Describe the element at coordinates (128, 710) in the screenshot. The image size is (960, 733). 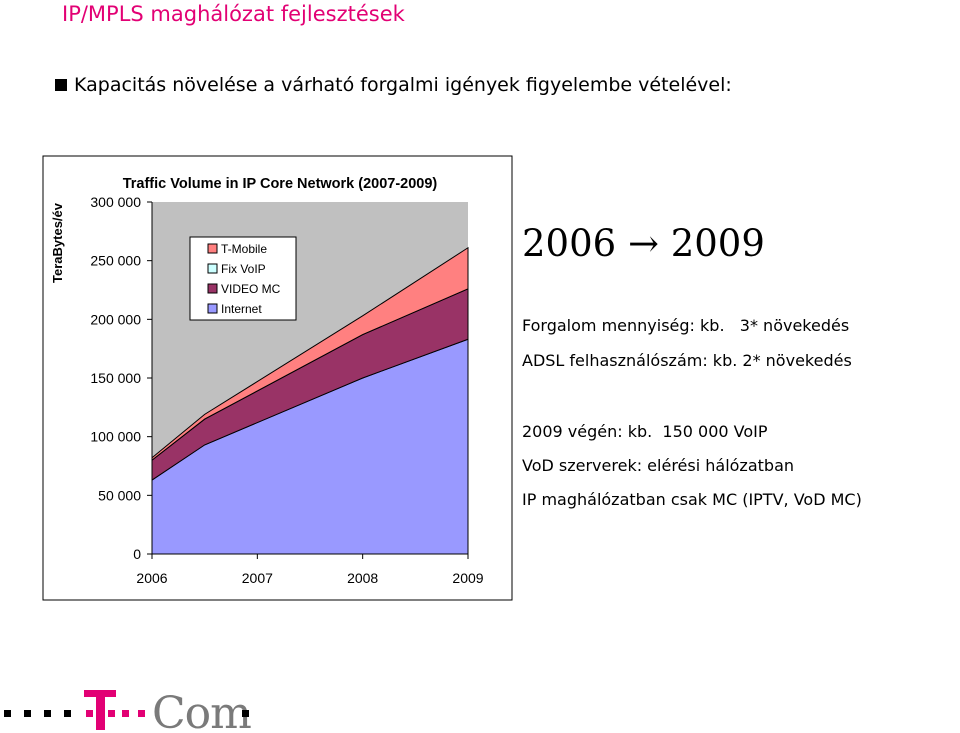
I see `t-com-logo: Com` at that location.